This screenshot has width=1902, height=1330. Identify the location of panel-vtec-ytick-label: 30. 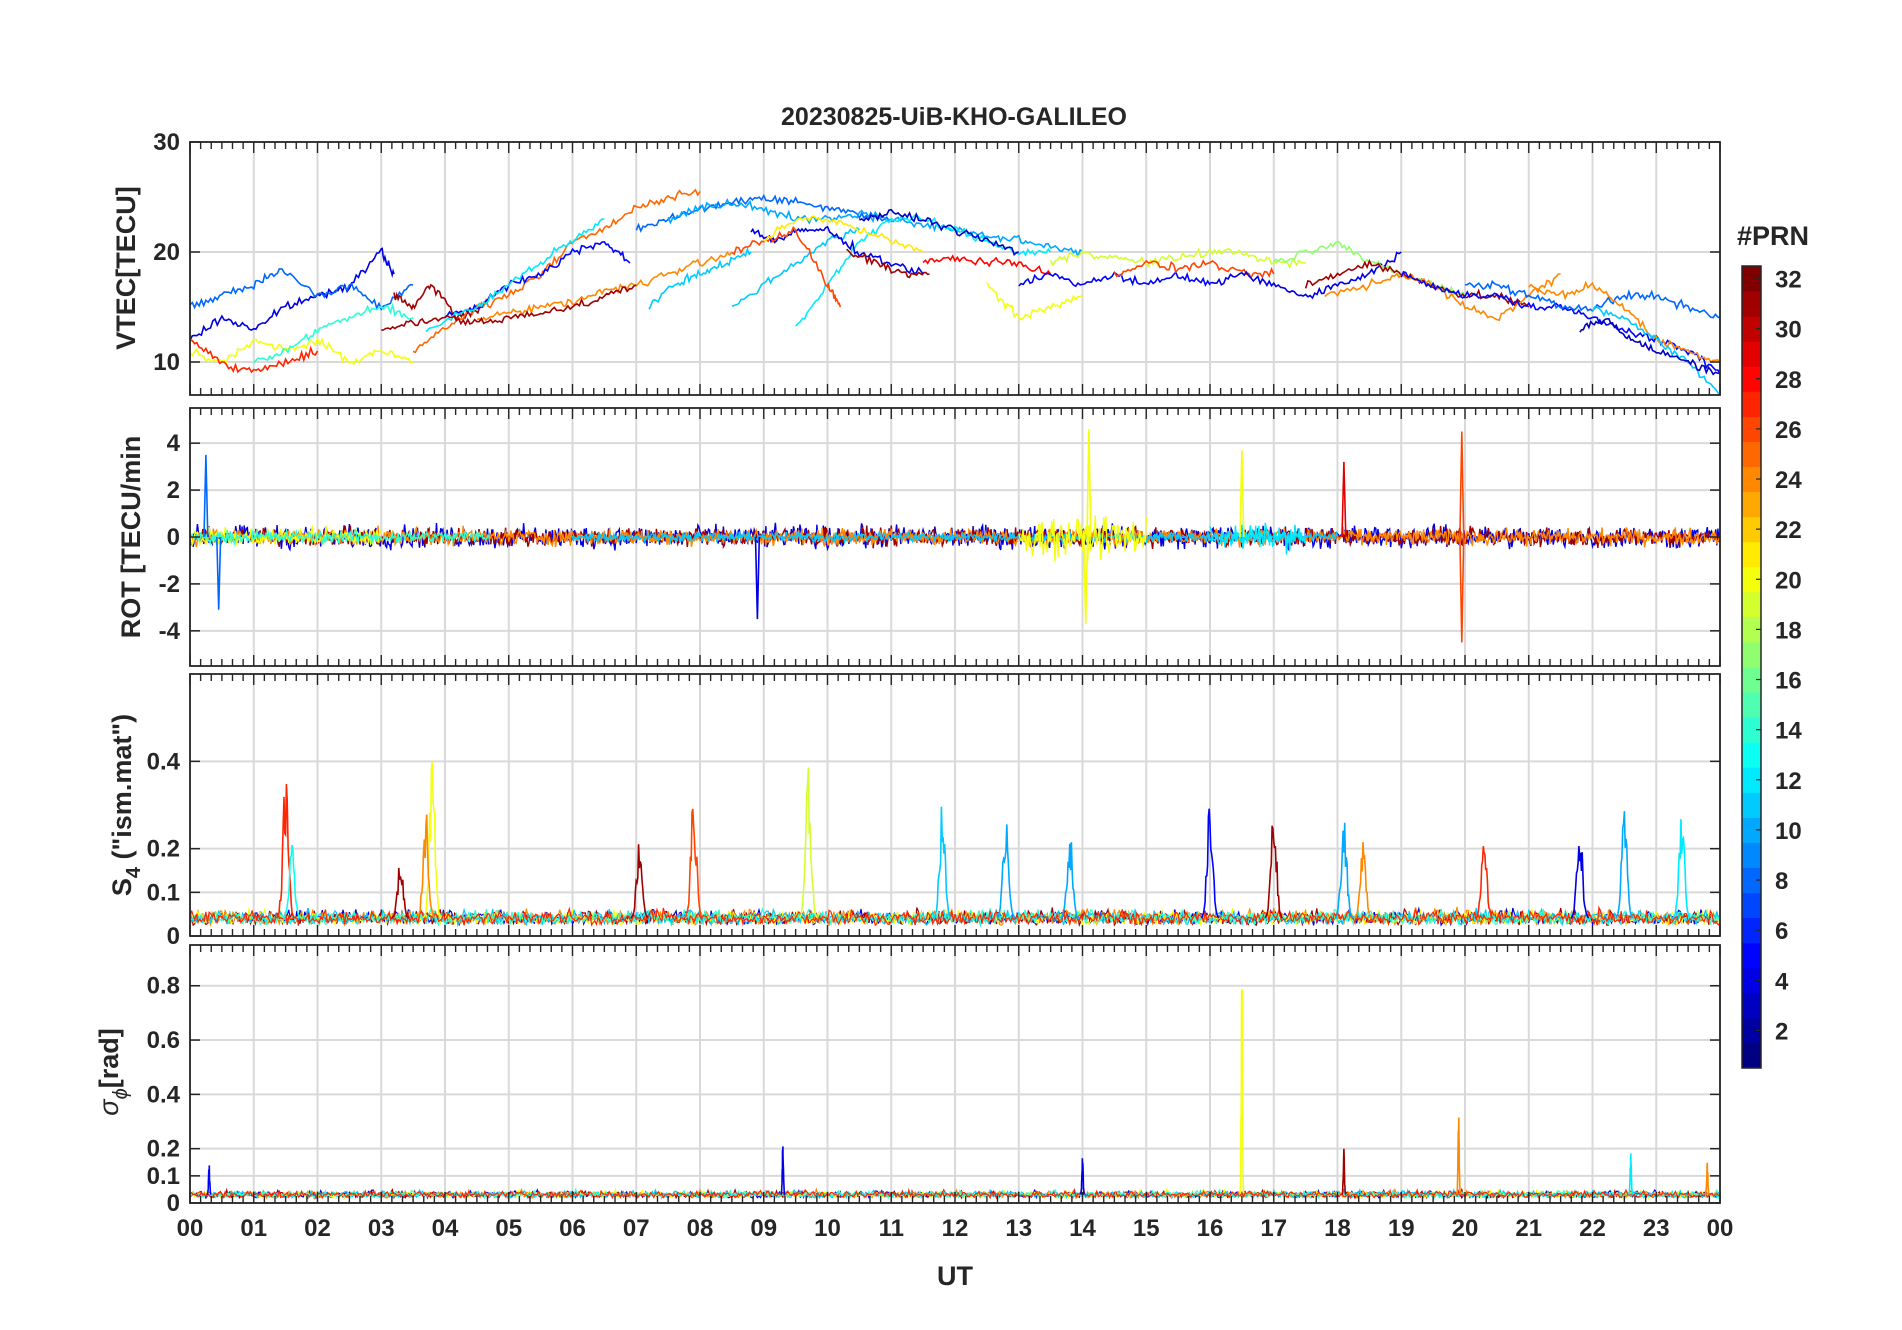
(166, 142).